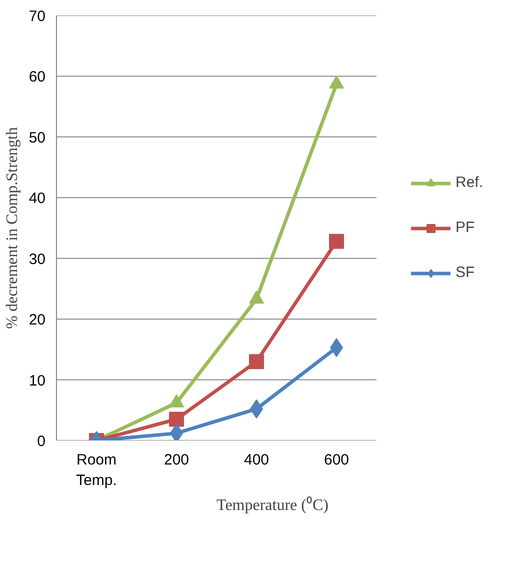 The width and height of the screenshot is (523, 563). Describe the element at coordinates (37, 320) in the screenshot. I see `y-tick-label: 20` at that location.